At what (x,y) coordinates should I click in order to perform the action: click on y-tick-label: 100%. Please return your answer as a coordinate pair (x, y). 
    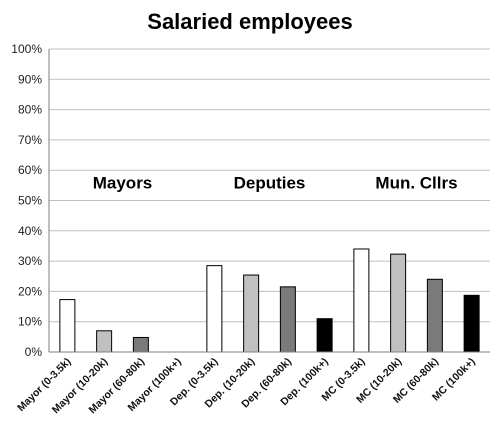
    Looking at the image, I should click on (26, 49).